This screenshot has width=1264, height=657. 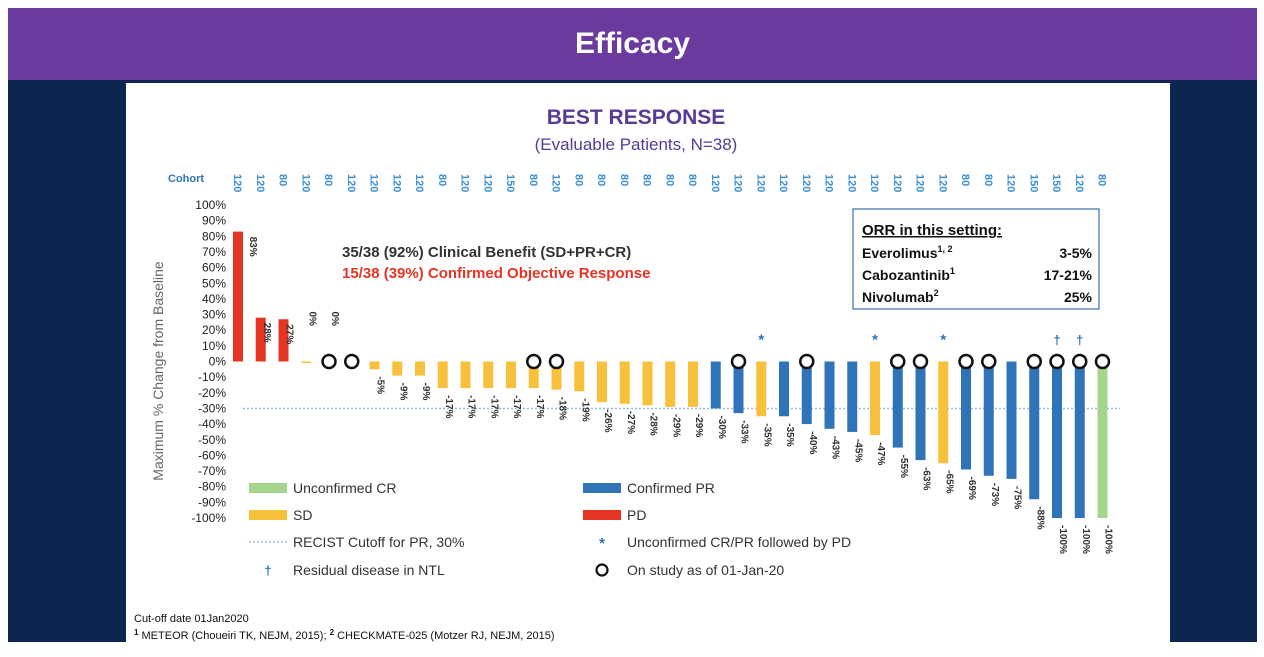 What do you see at coordinates (971, 487) in the screenshot?
I see `bar-value-label: -69%` at bounding box center [971, 487].